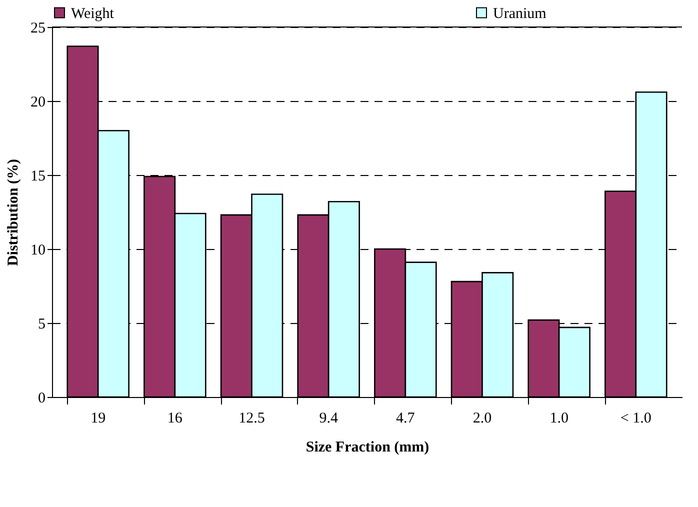 The image size is (698, 507). What do you see at coordinates (368, 448) in the screenshot?
I see `x-axis-title: Size Fraction (mm)` at bounding box center [368, 448].